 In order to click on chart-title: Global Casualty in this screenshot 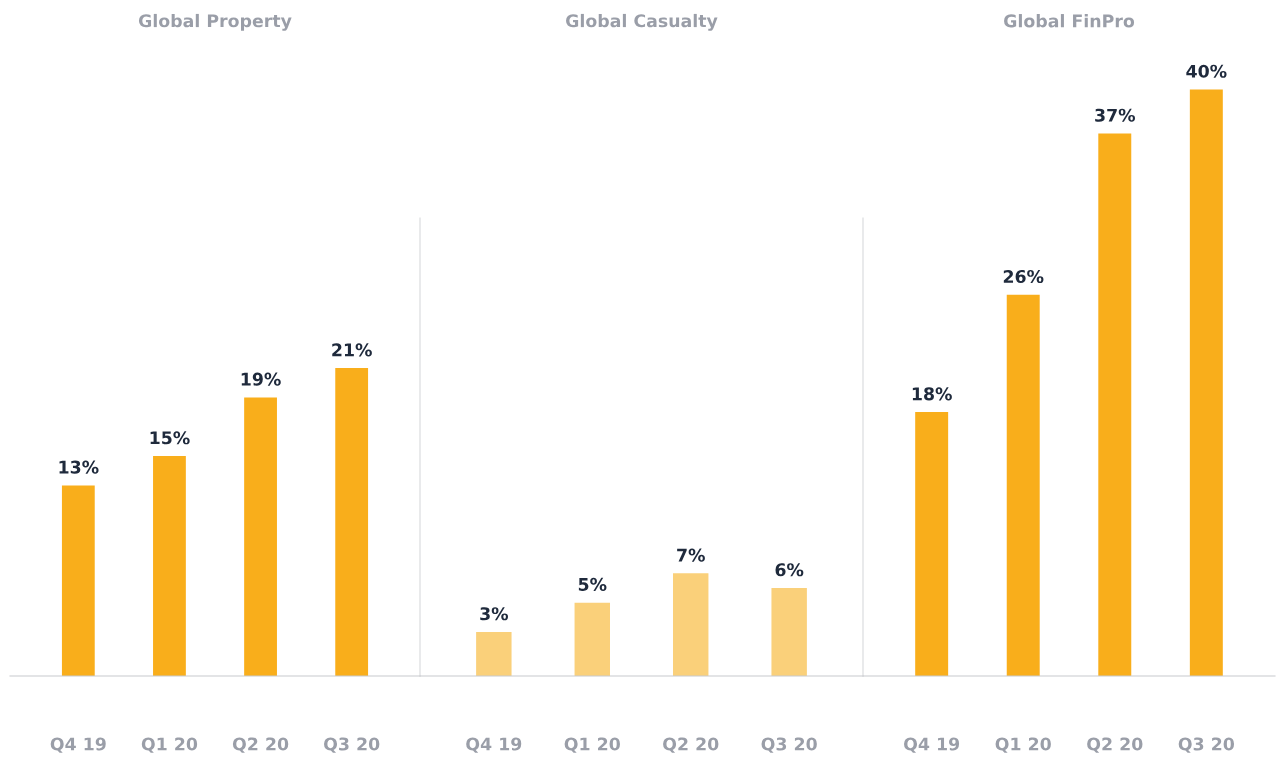, I will do `click(642, 22)`.